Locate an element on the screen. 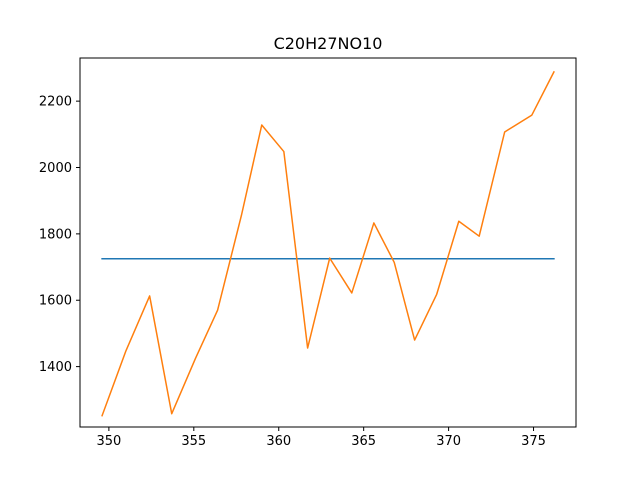 This screenshot has width=640, height=480. y-axis: 1400 1600 1800 2000 2200 is located at coordinates (59, 235).